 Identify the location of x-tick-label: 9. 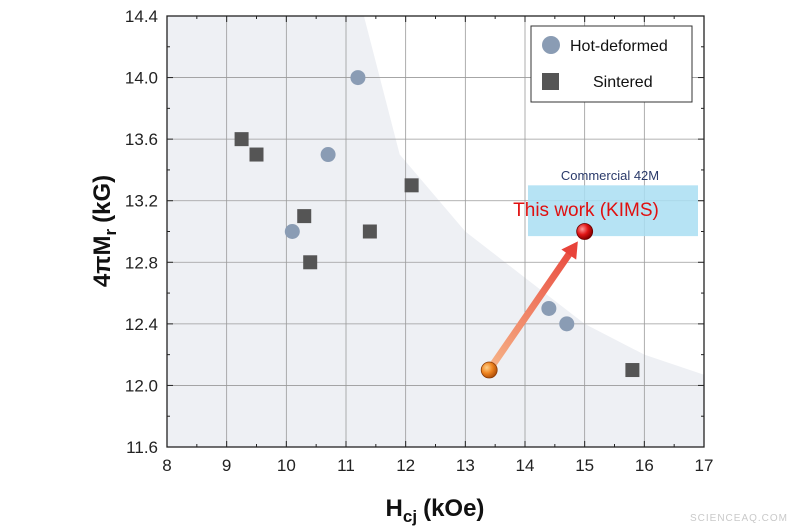
(226, 465).